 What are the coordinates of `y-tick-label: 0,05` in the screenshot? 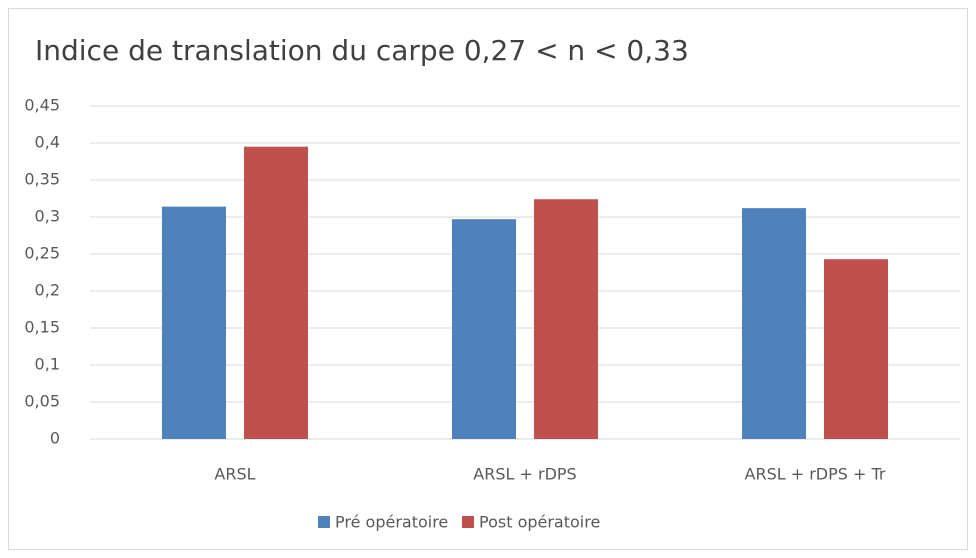 It's located at (42, 401).